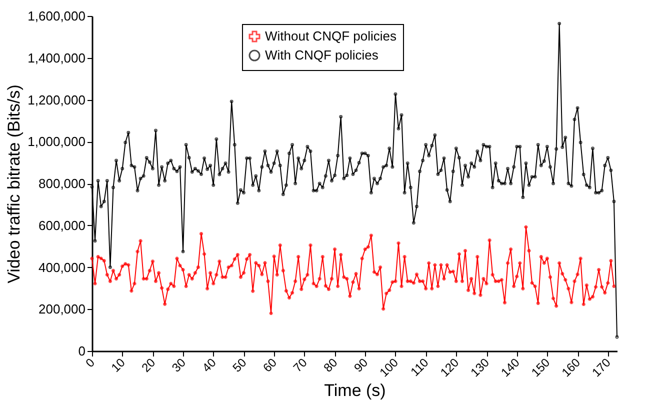  What do you see at coordinates (300, 365) in the screenshot?
I see `x-tick-label: 70` at bounding box center [300, 365].